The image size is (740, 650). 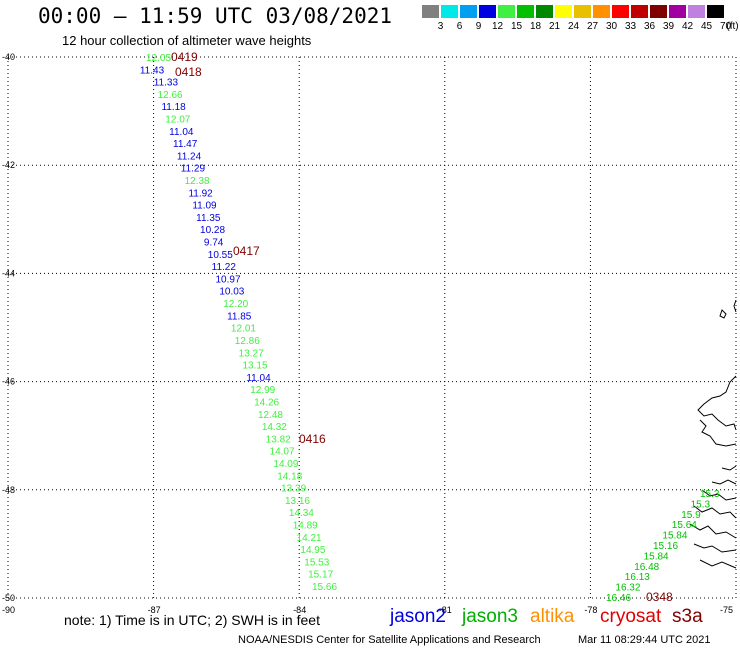 What do you see at coordinates (246, 251) in the screenshot?
I see `time-label: 0417` at bounding box center [246, 251].